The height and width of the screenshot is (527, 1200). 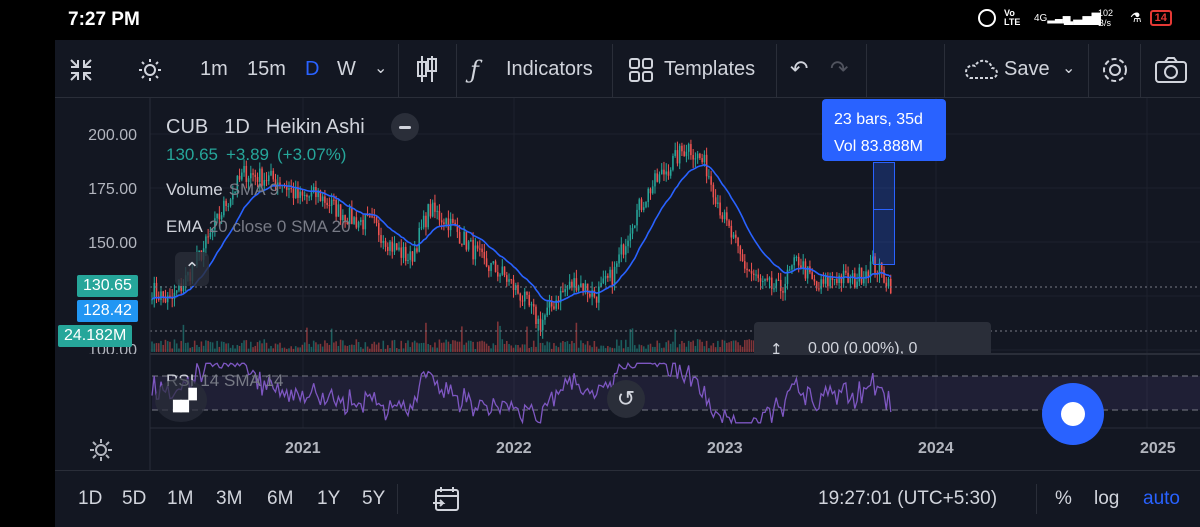 I want to click on log-scale-toggle: log, so click(x=1107, y=498).